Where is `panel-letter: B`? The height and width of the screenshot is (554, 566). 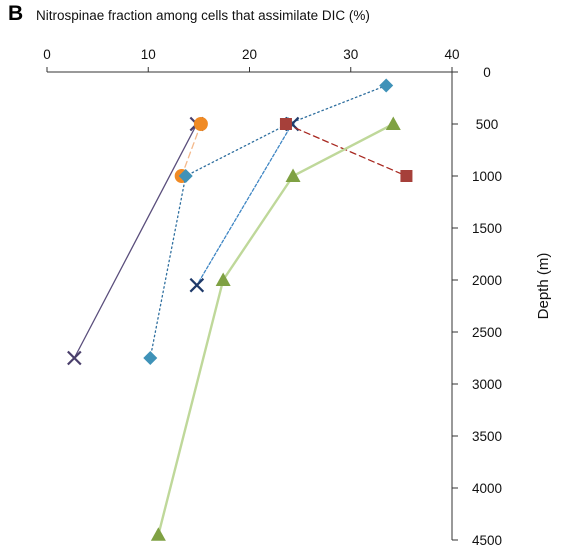 panel-letter: B is located at coordinates (16, 13).